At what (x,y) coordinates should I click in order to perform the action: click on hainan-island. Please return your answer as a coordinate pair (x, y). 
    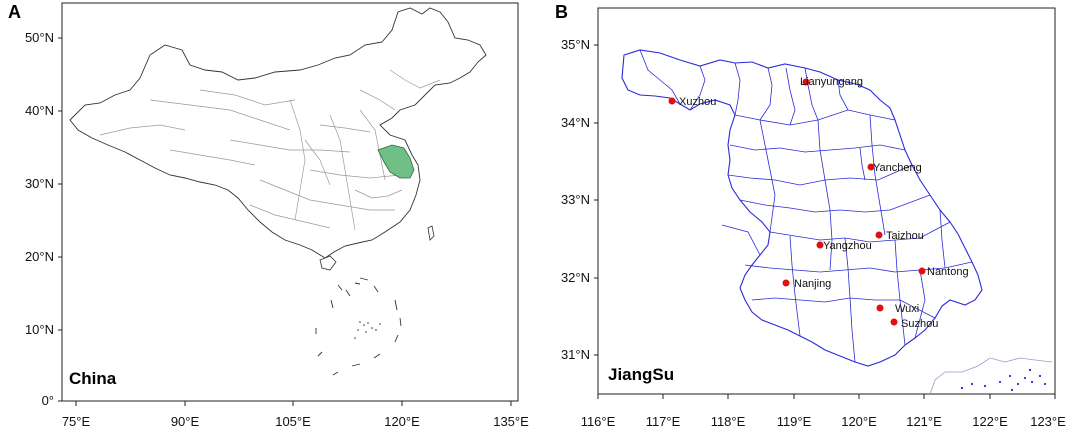
    Looking at the image, I should click on (328, 263).